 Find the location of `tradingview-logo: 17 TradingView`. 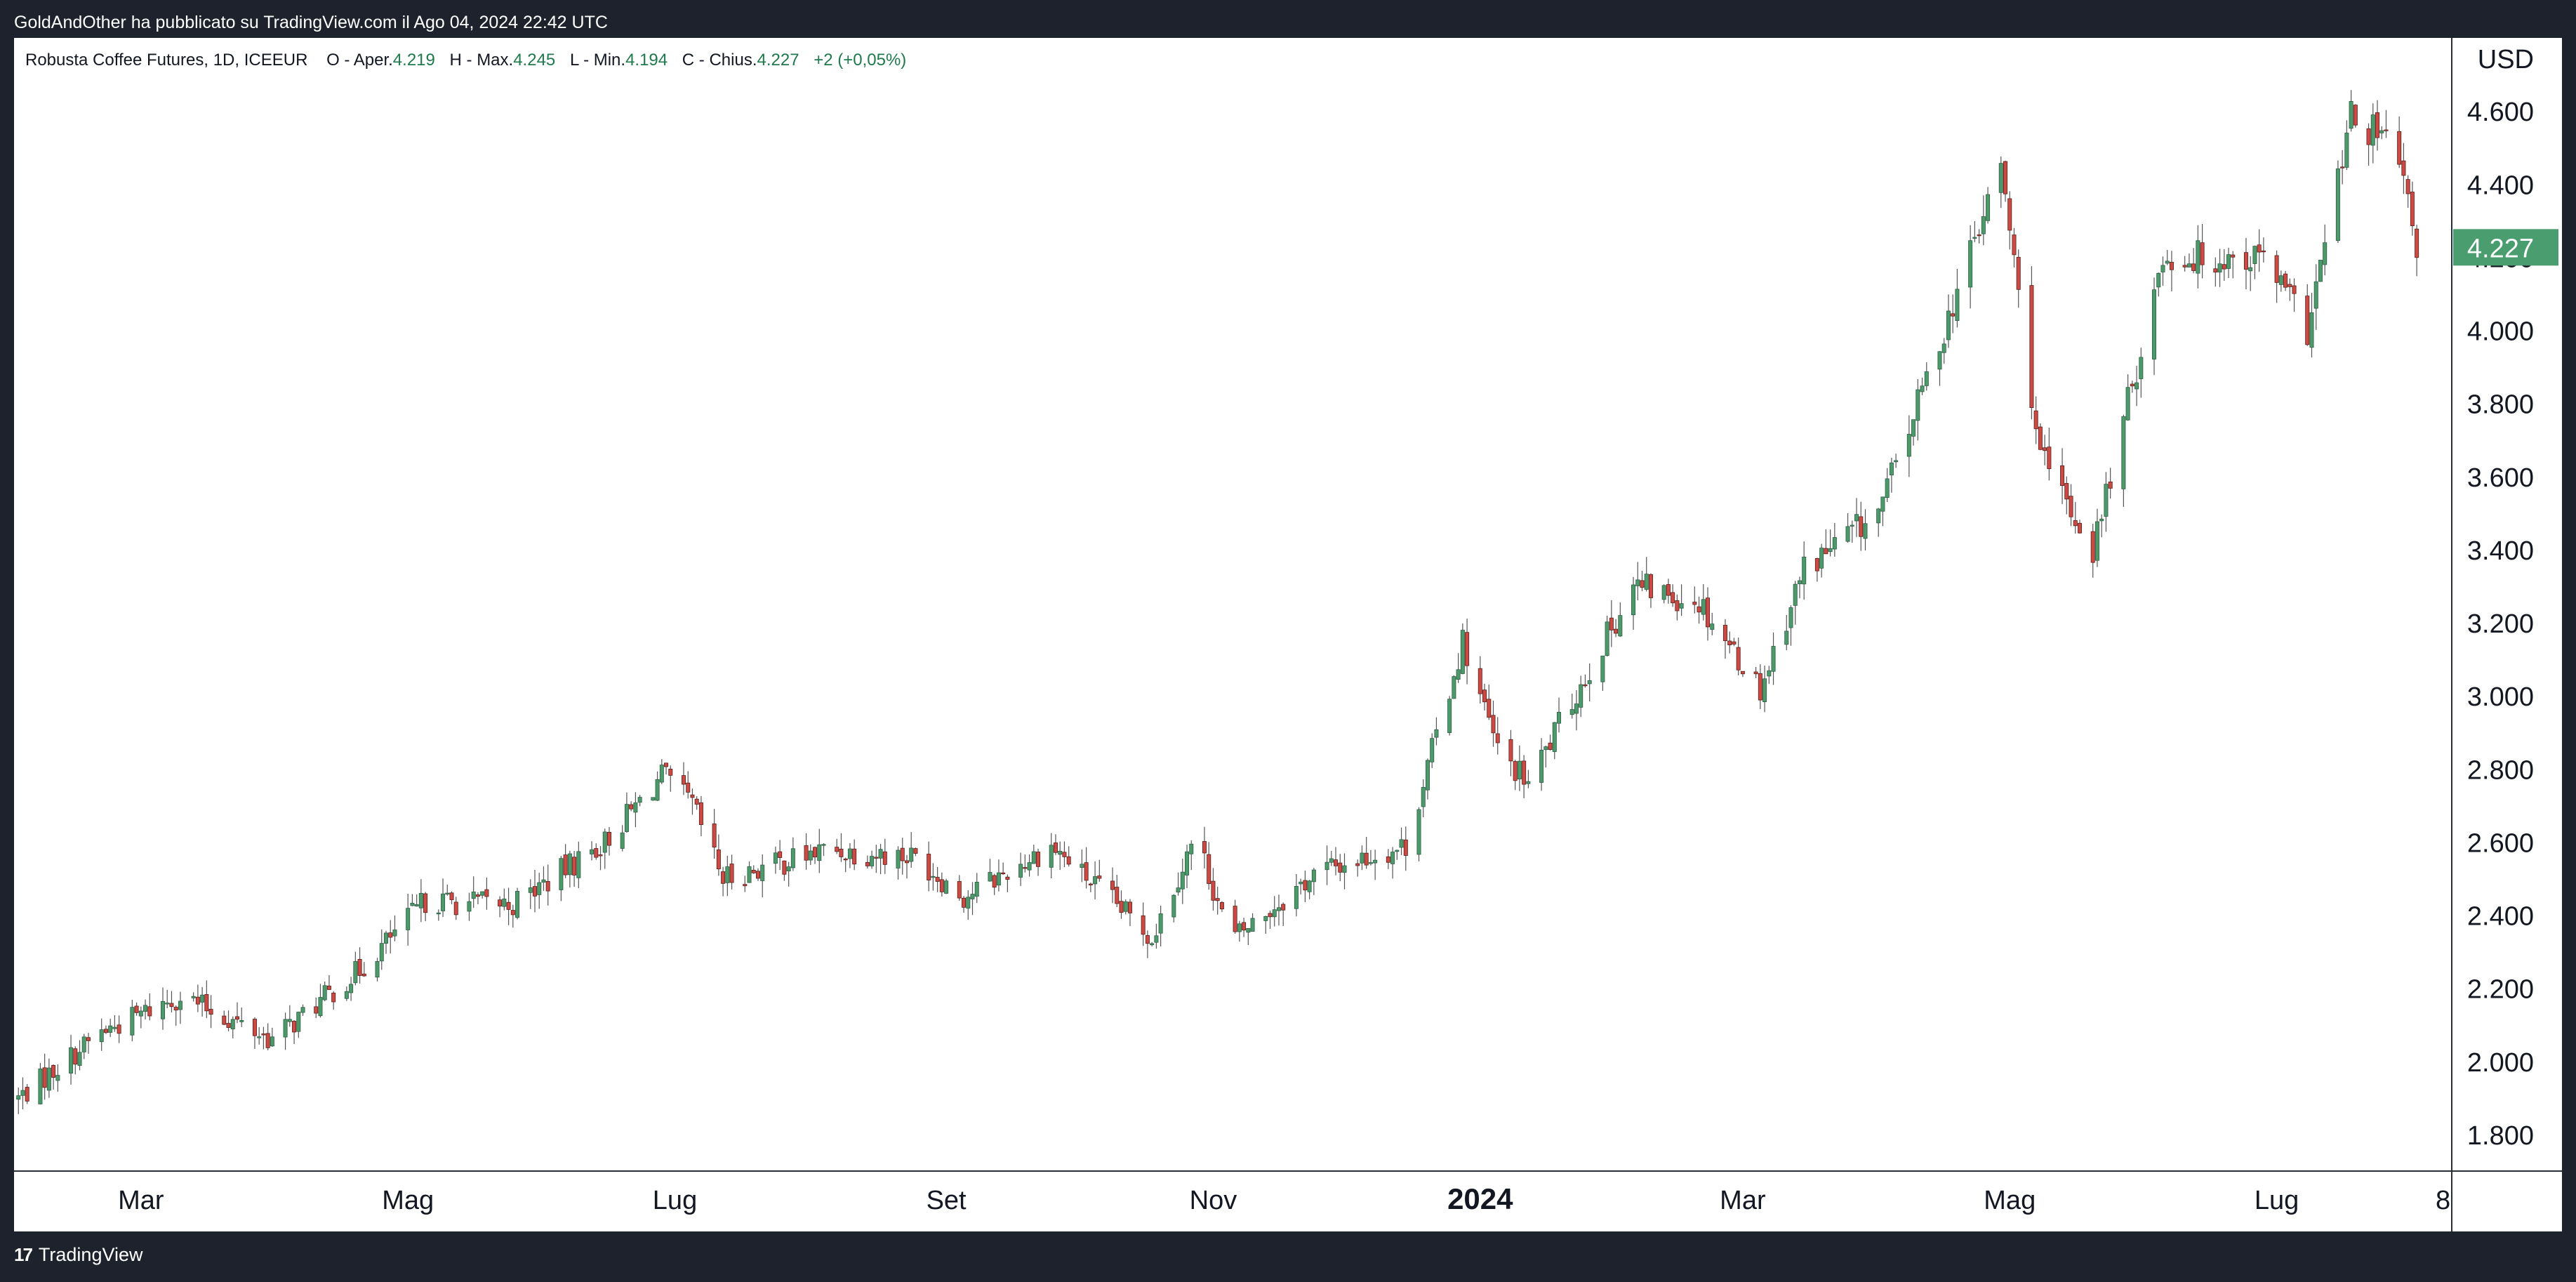

tradingview-logo: 17 TradingView is located at coordinates (78, 1255).